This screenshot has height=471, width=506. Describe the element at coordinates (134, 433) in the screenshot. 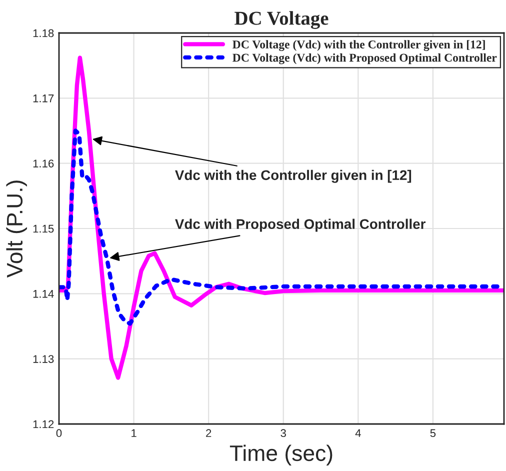

I see `x-tick-label: 1` at that location.